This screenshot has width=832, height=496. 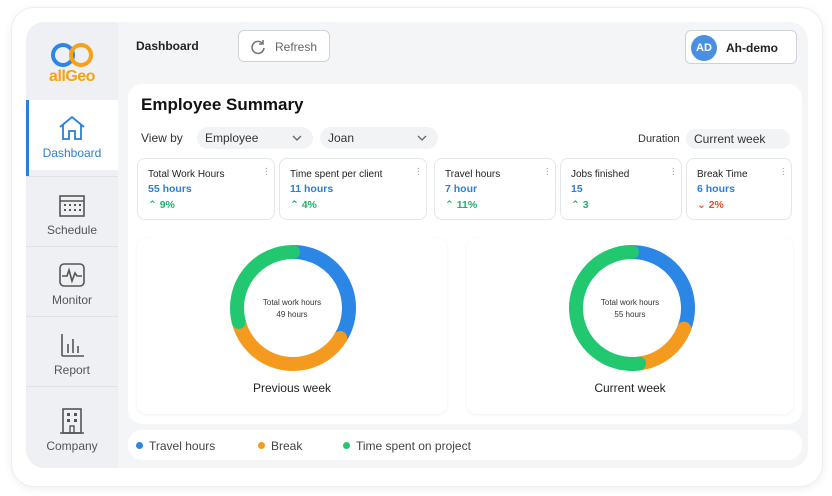 I want to click on duration-label: Duration, so click(x=659, y=139).